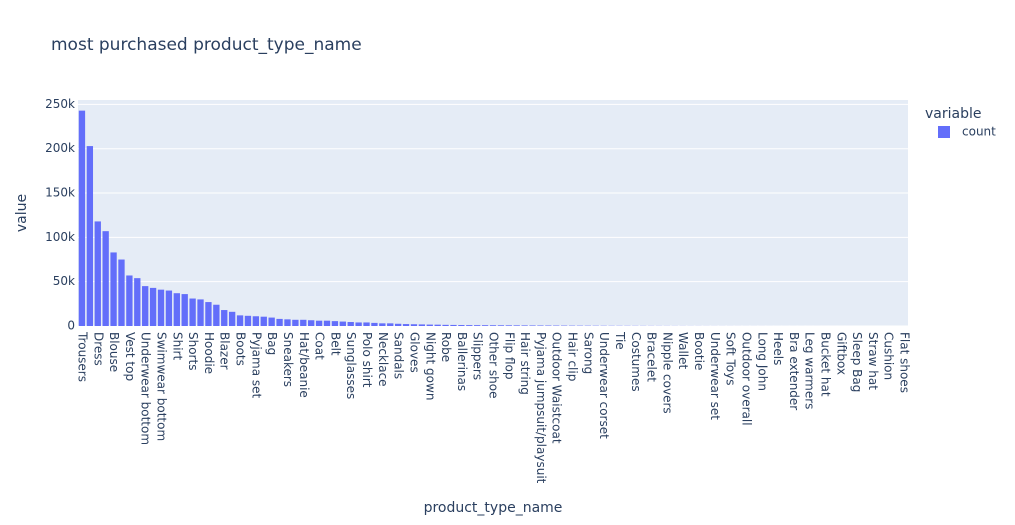 This screenshot has height=525, width=1015. I want to click on x-tick-label: Hair string, so click(525, 363).